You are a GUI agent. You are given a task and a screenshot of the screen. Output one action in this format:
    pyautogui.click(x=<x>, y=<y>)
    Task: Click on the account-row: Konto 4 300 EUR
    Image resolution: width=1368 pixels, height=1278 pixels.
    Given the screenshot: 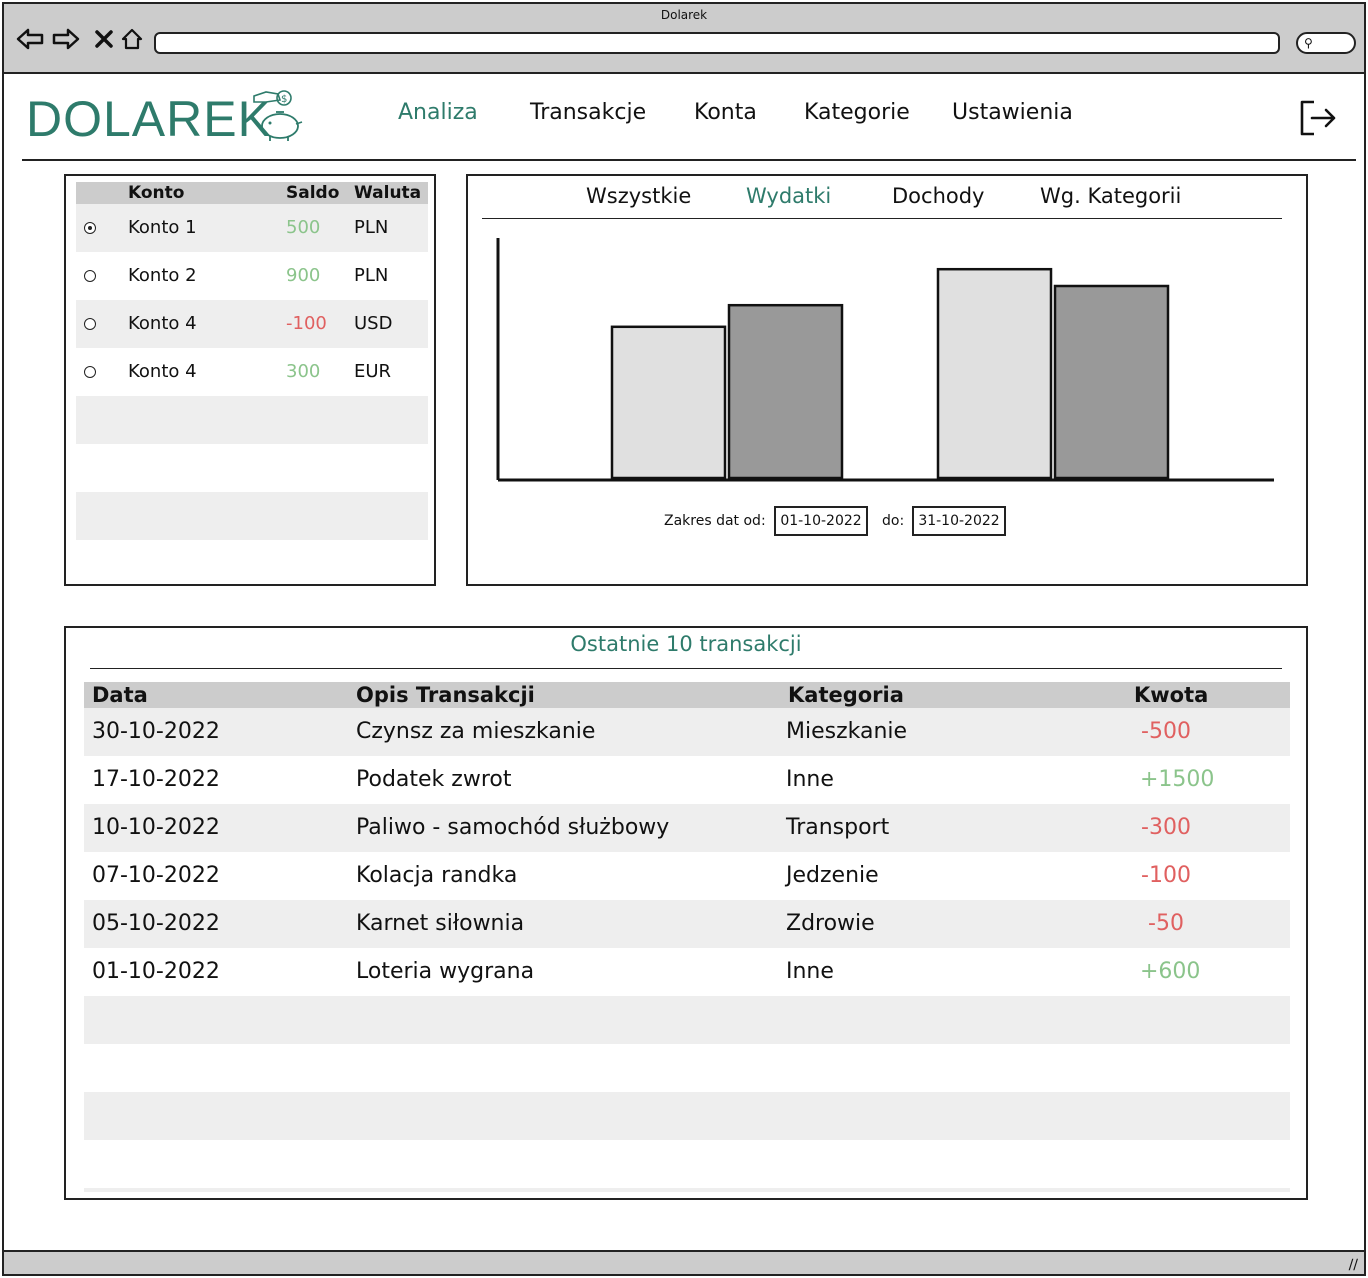 What is the action you would take?
    pyautogui.click(x=252, y=372)
    